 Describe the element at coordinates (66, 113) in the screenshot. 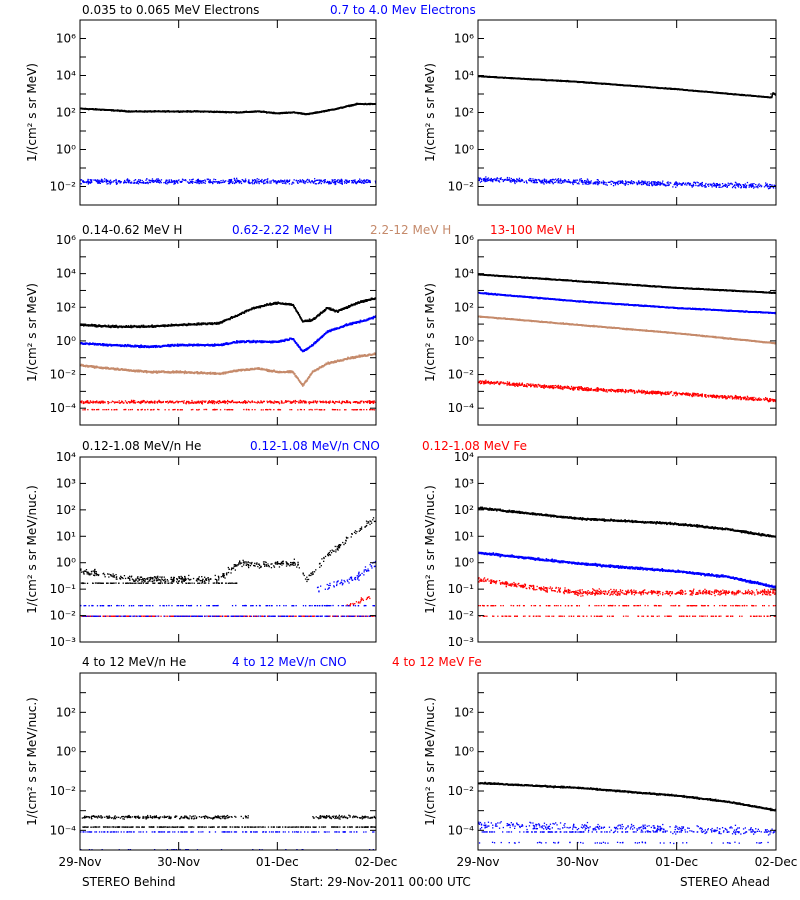

I see `y-tick-label: 10²` at that location.